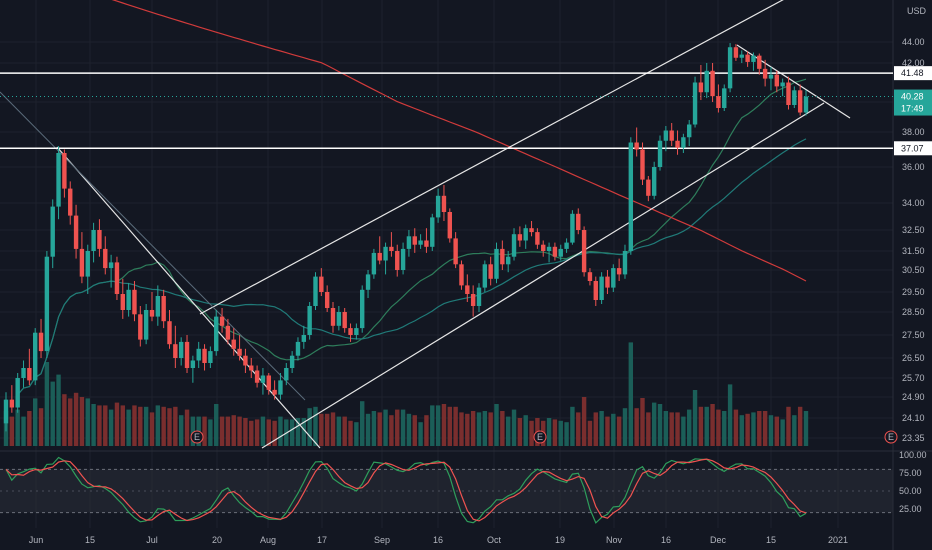  What do you see at coordinates (382, 540) in the screenshot?
I see `time-tick-label: Sep` at bounding box center [382, 540].